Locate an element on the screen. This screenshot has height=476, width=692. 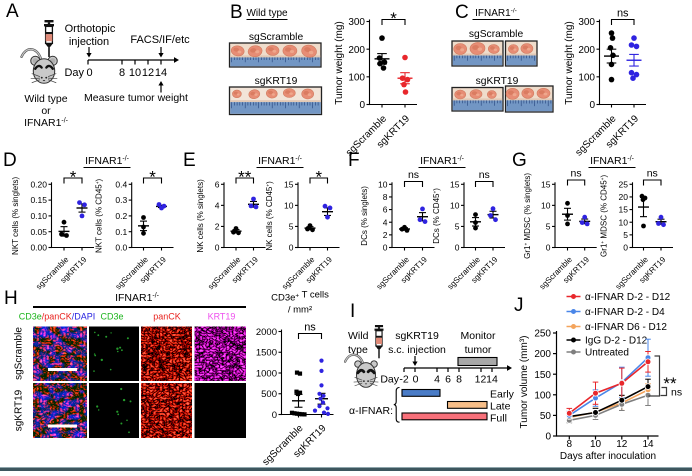
svg-text: C is located at coordinates (462, 12).